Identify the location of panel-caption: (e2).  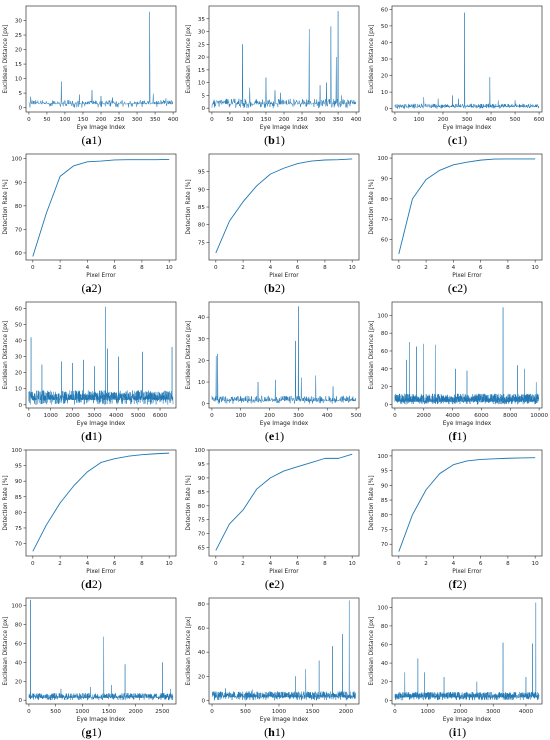
(274, 584).